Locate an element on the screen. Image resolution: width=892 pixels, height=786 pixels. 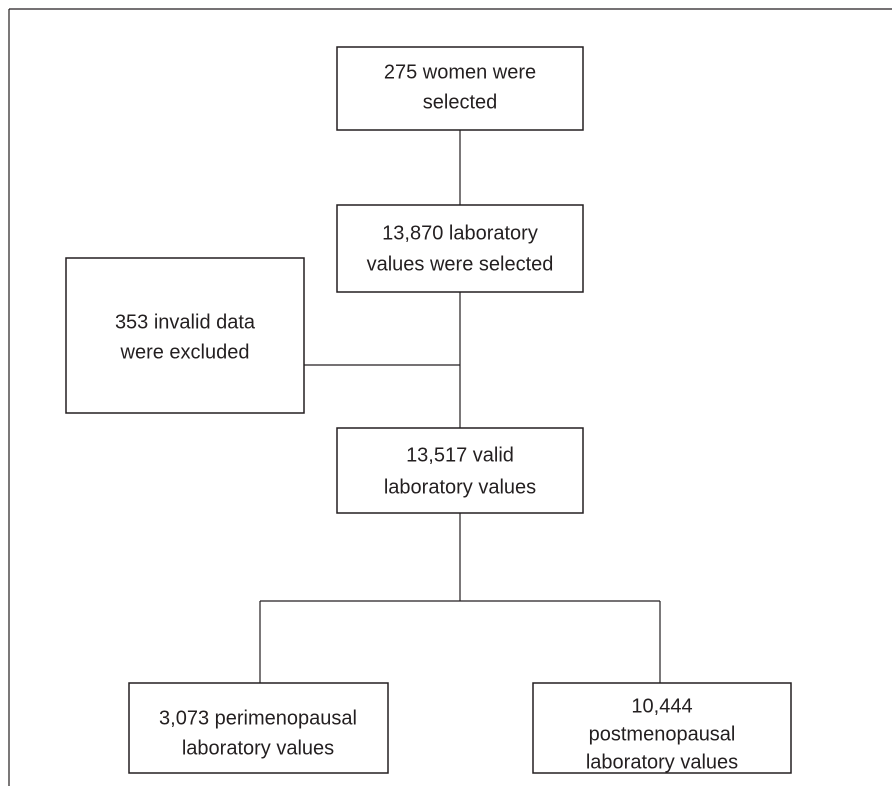
node-text: values were selected is located at coordinates (460, 264).